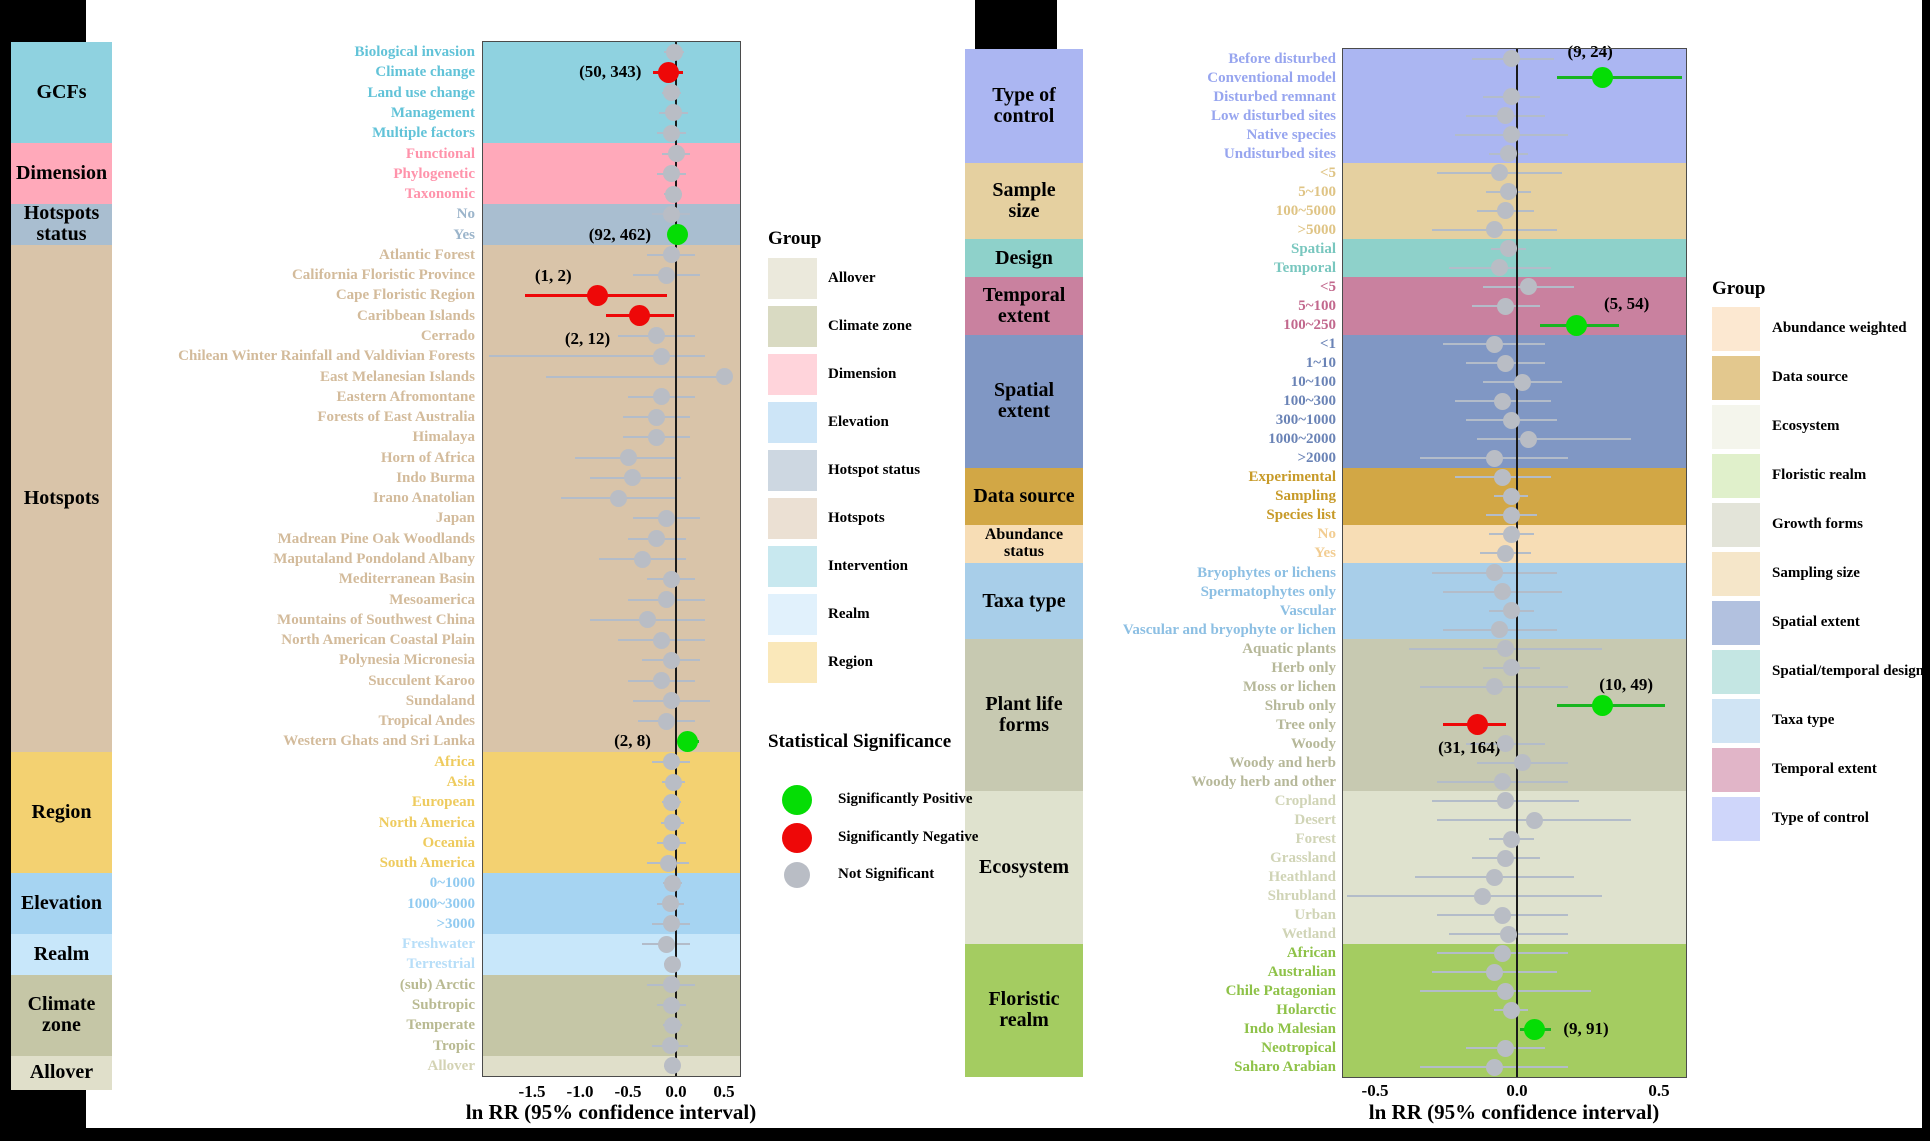 The height and width of the screenshot is (1141, 1930). What do you see at coordinates (1305, 496) in the screenshot?
I see `row-label: Sampling` at bounding box center [1305, 496].